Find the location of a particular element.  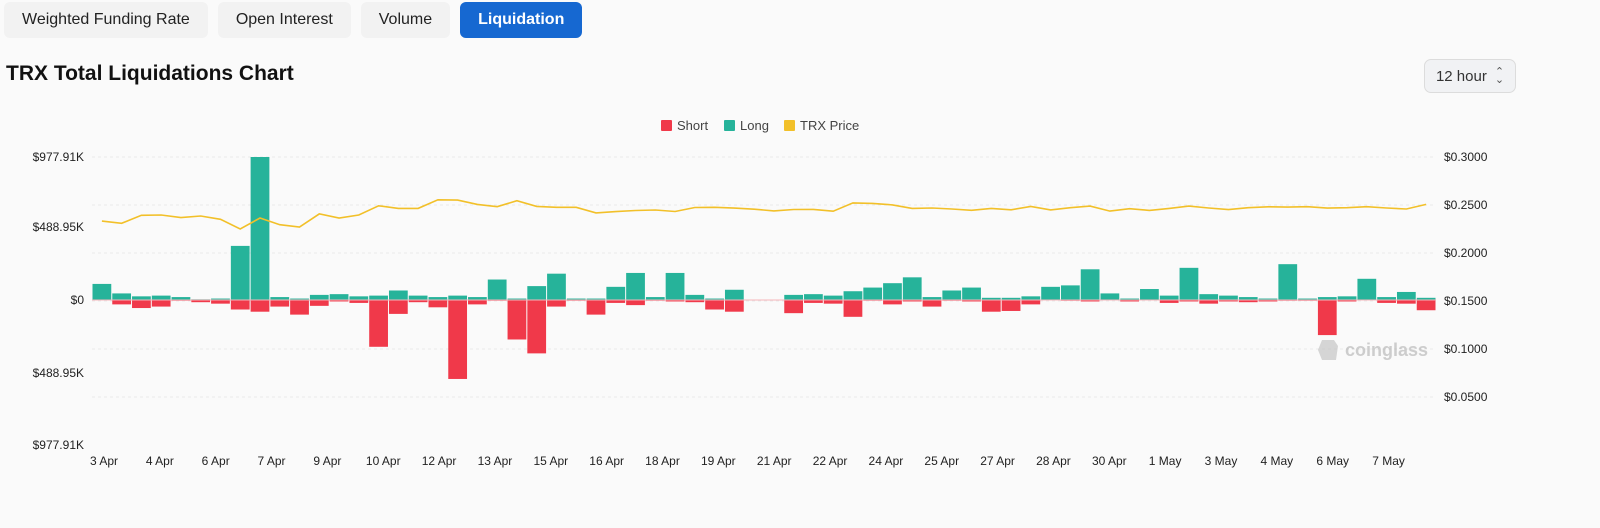

chart-title: TRX Total Liquidations Chart is located at coordinates (150, 73).